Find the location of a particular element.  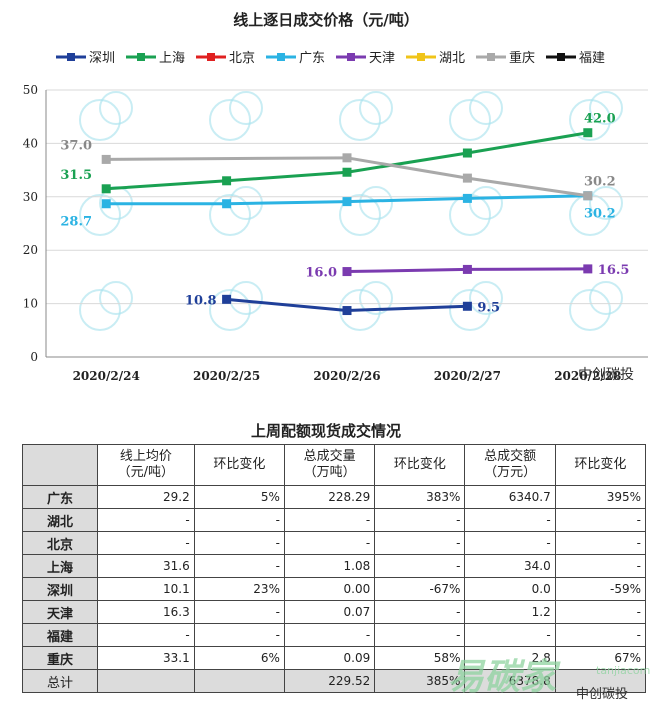

y-tick-label: 50 is located at coordinates (30, 90).